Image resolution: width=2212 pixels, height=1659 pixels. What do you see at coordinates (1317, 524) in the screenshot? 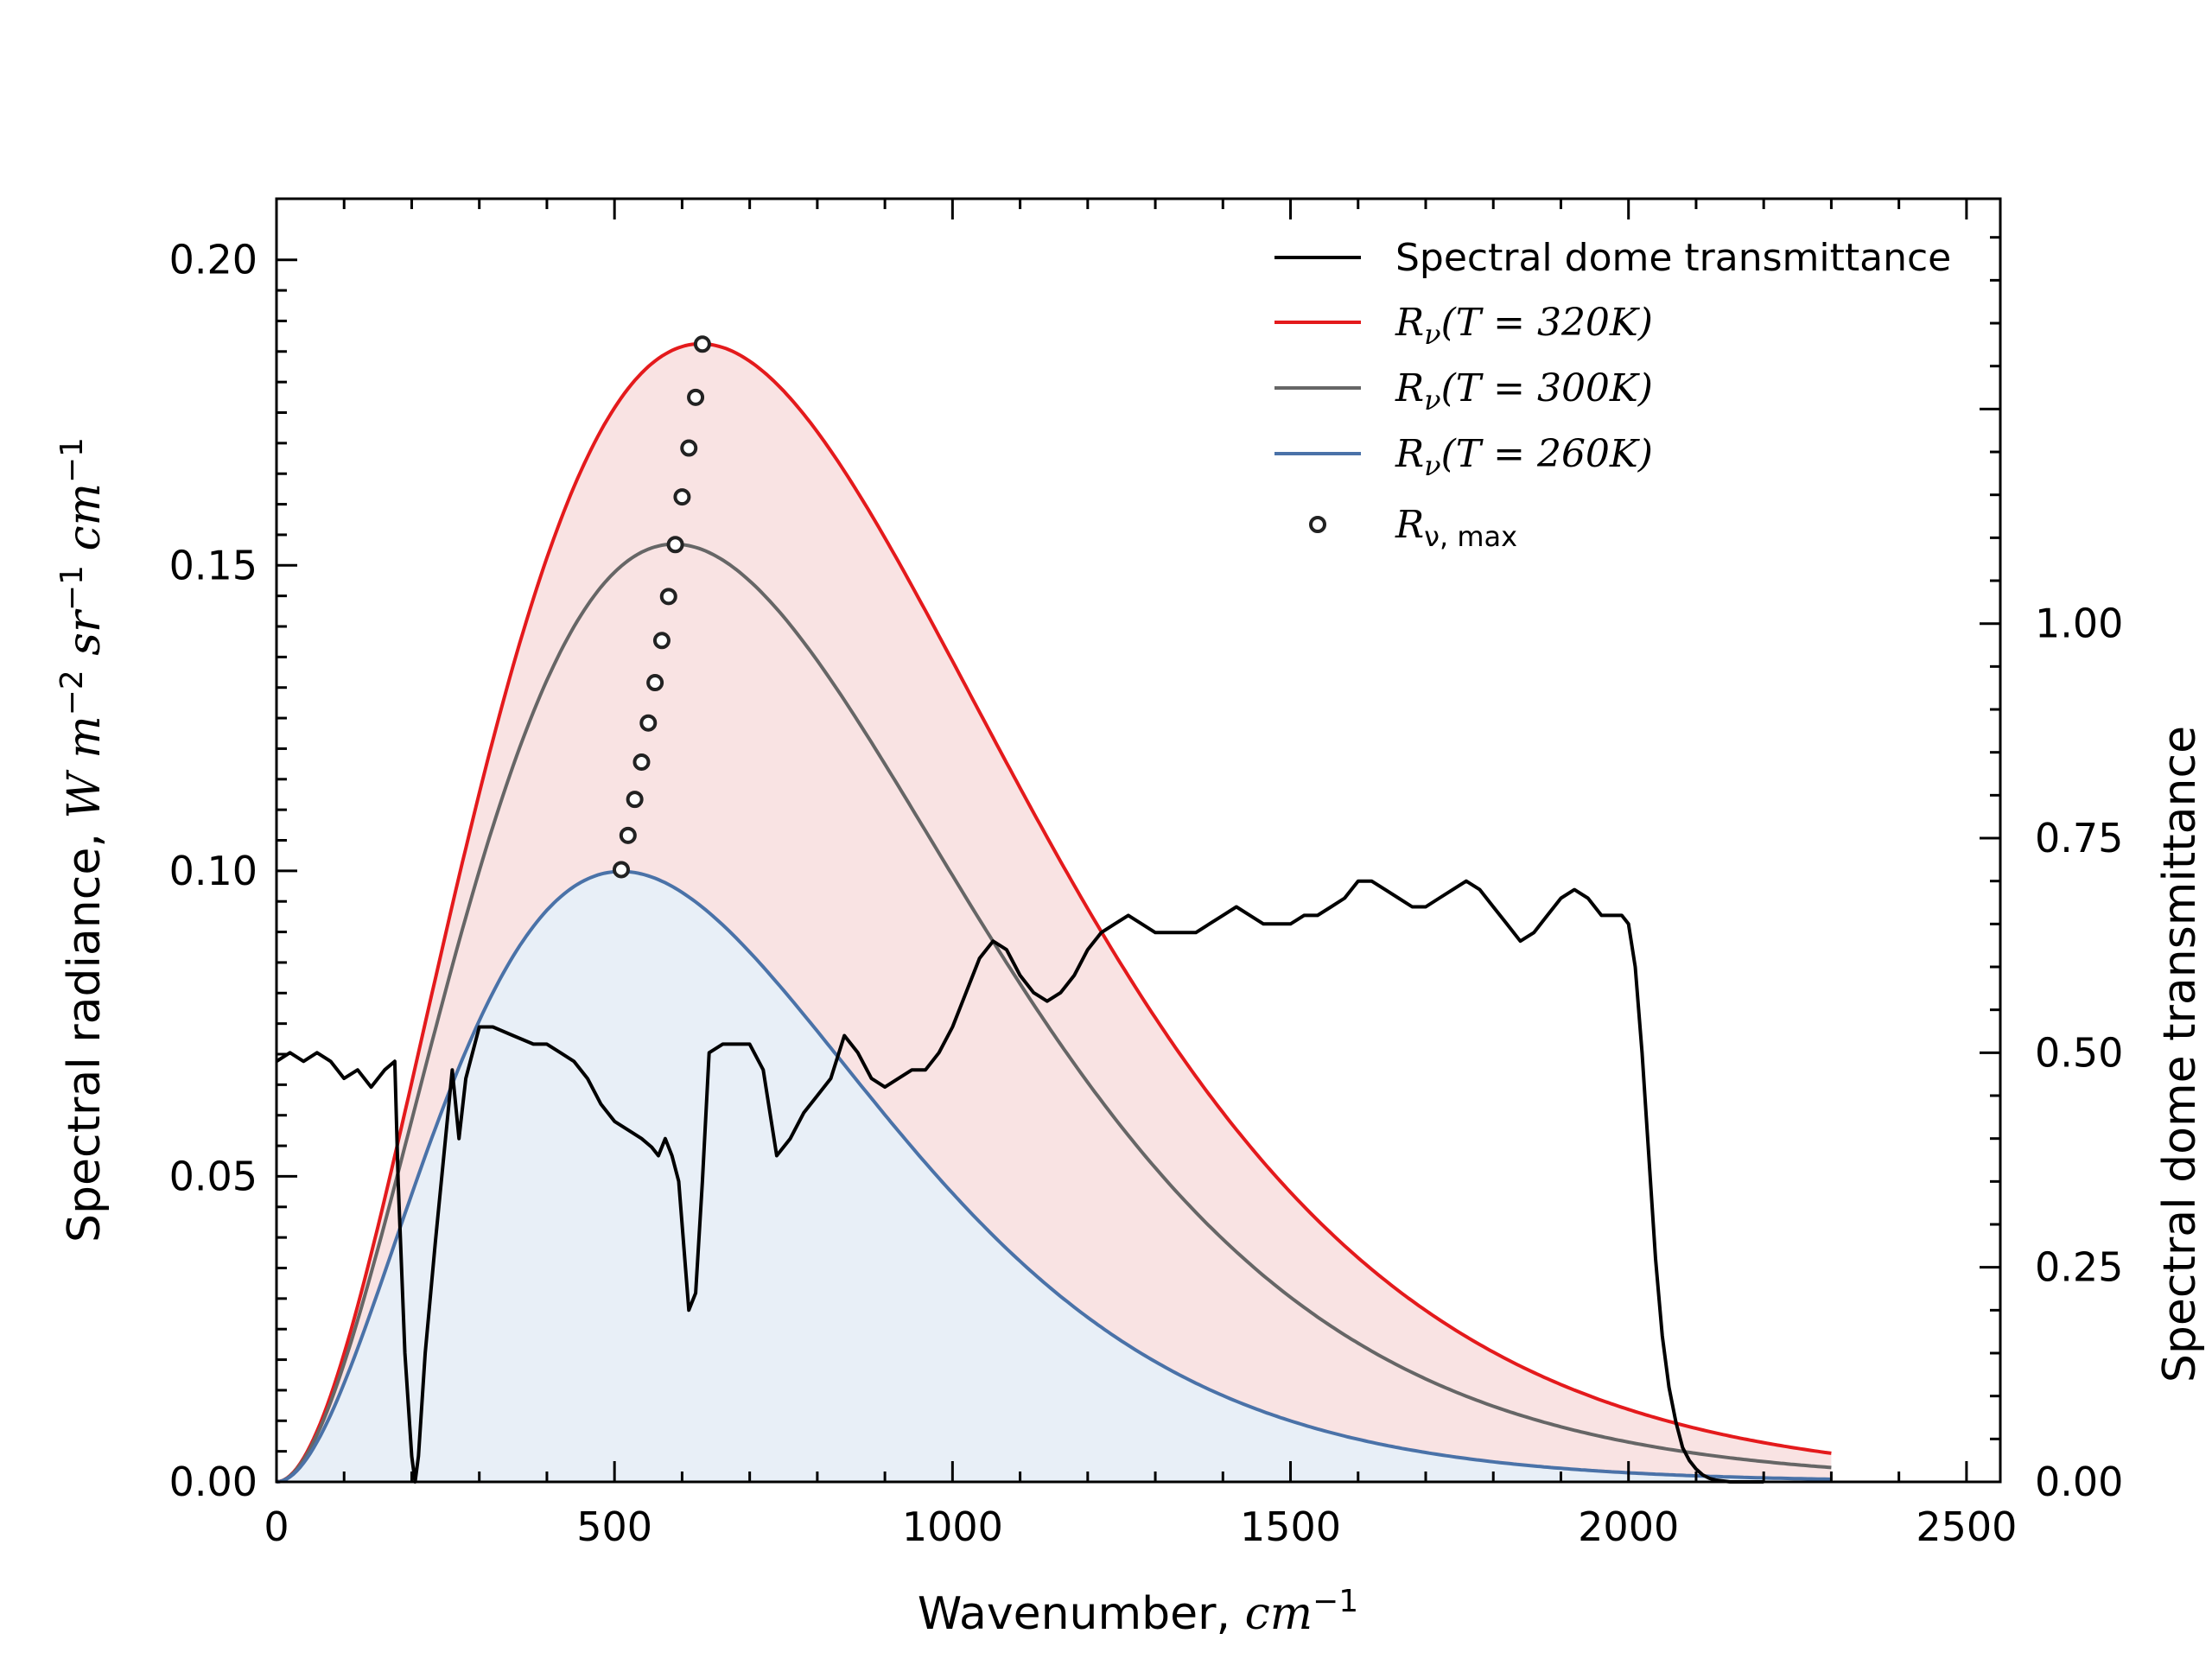
I see `legend-marker-rmax` at bounding box center [1317, 524].